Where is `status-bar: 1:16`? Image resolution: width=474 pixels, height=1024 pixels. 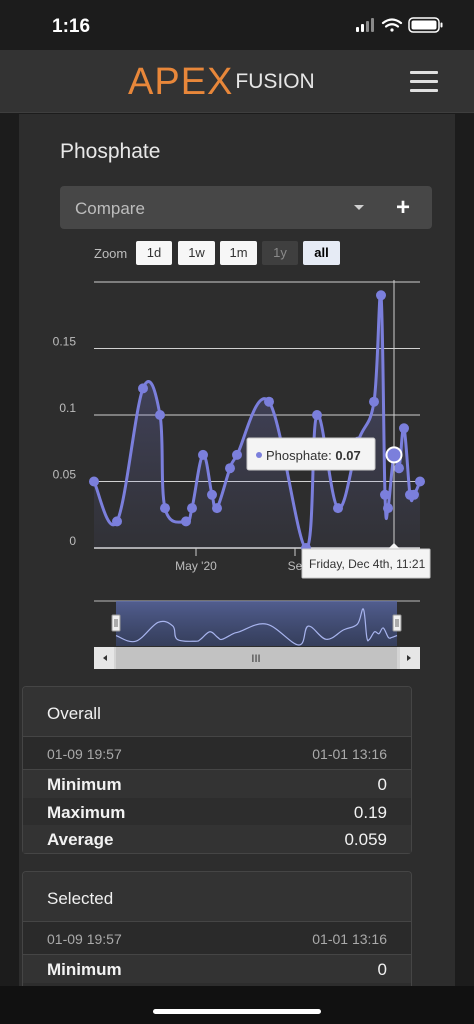
status-bar: 1:16 is located at coordinates (237, 25).